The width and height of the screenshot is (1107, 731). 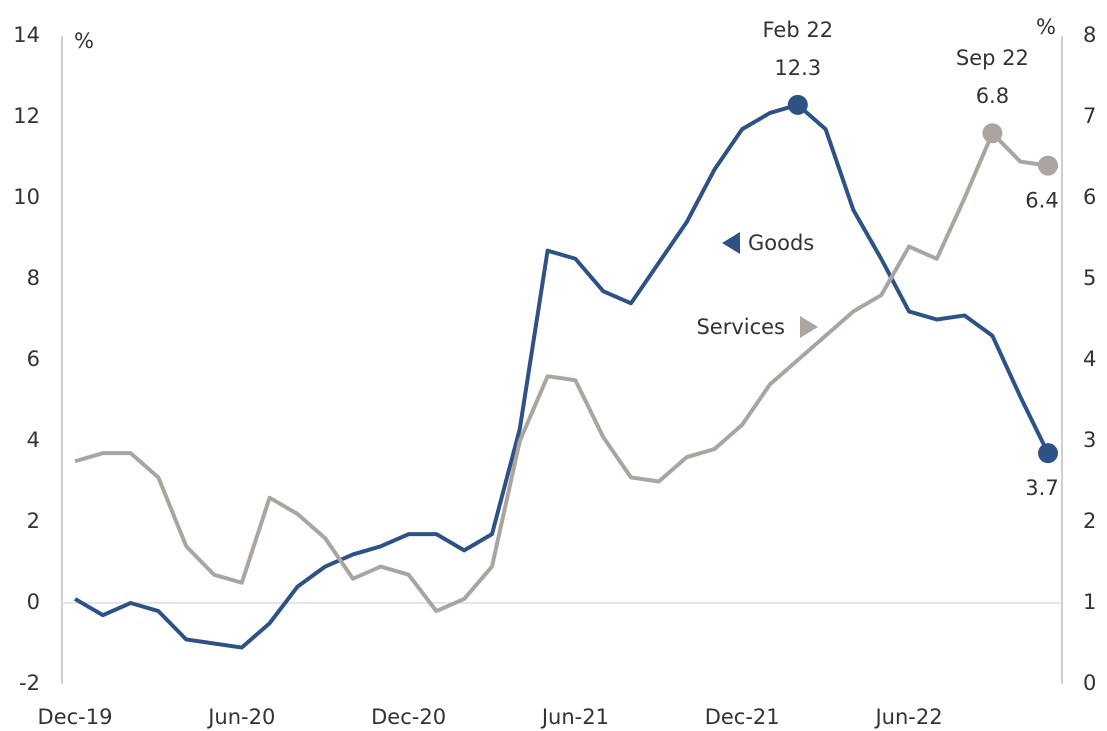 What do you see at coordinates (33, 521) in the screenshot?
I see `y-tick-label: 2` at bounding box center [33, 521].